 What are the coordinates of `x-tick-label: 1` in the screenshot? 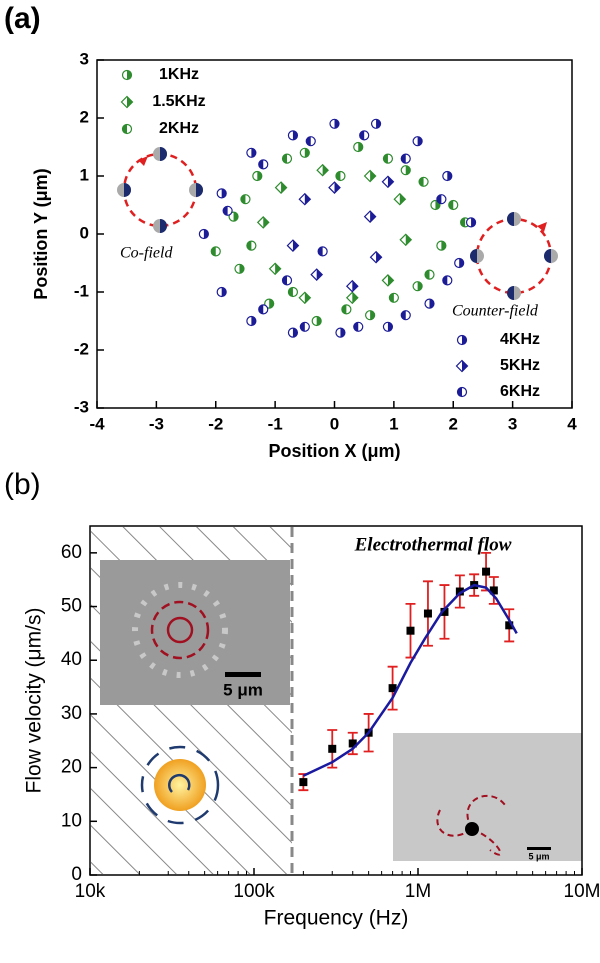 It's located at (393, 423).